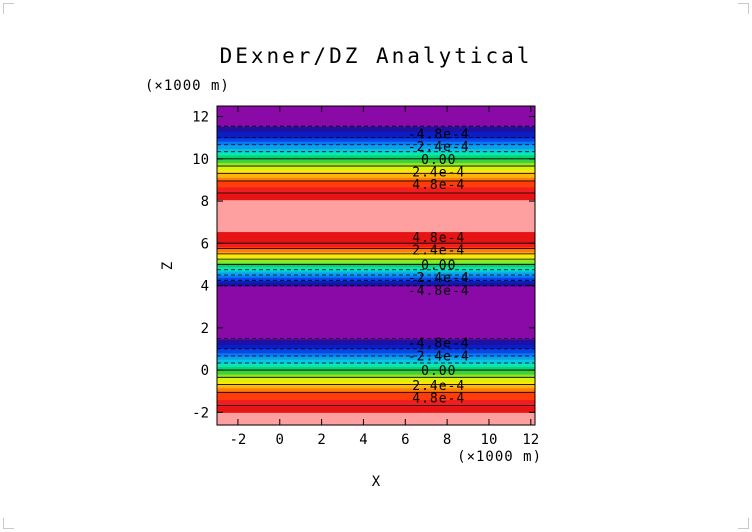 The image size is (752, 532). I want to click on y-tick-label: 2, so click(205, 329).